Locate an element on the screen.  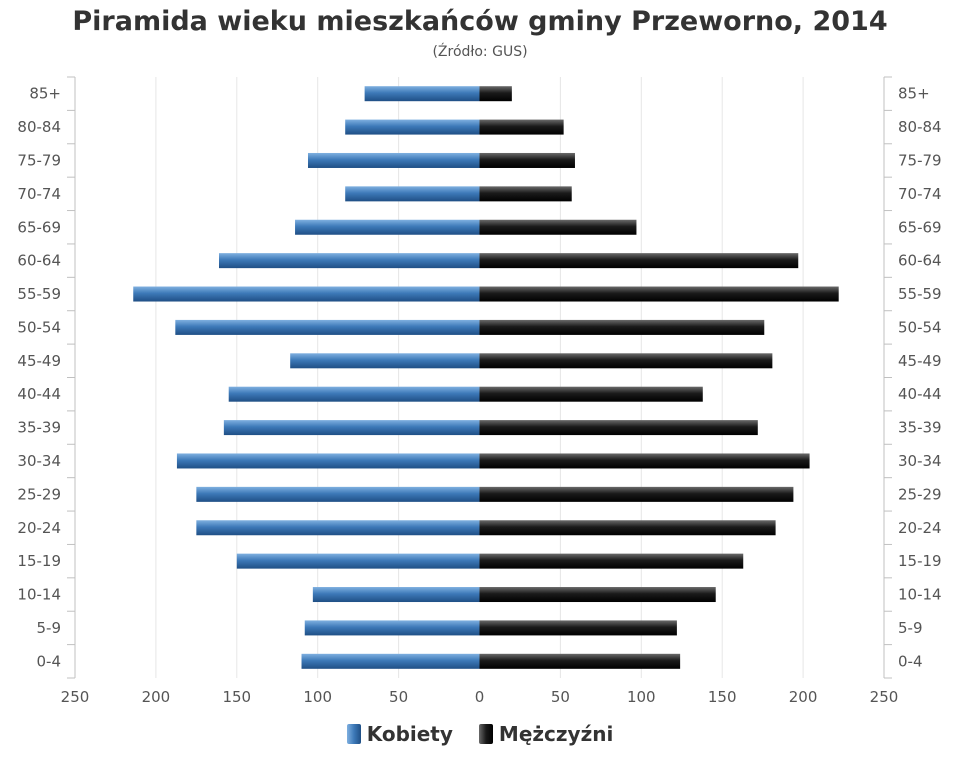
category-label-right: 70-74 is located at coordinates (920, 194).